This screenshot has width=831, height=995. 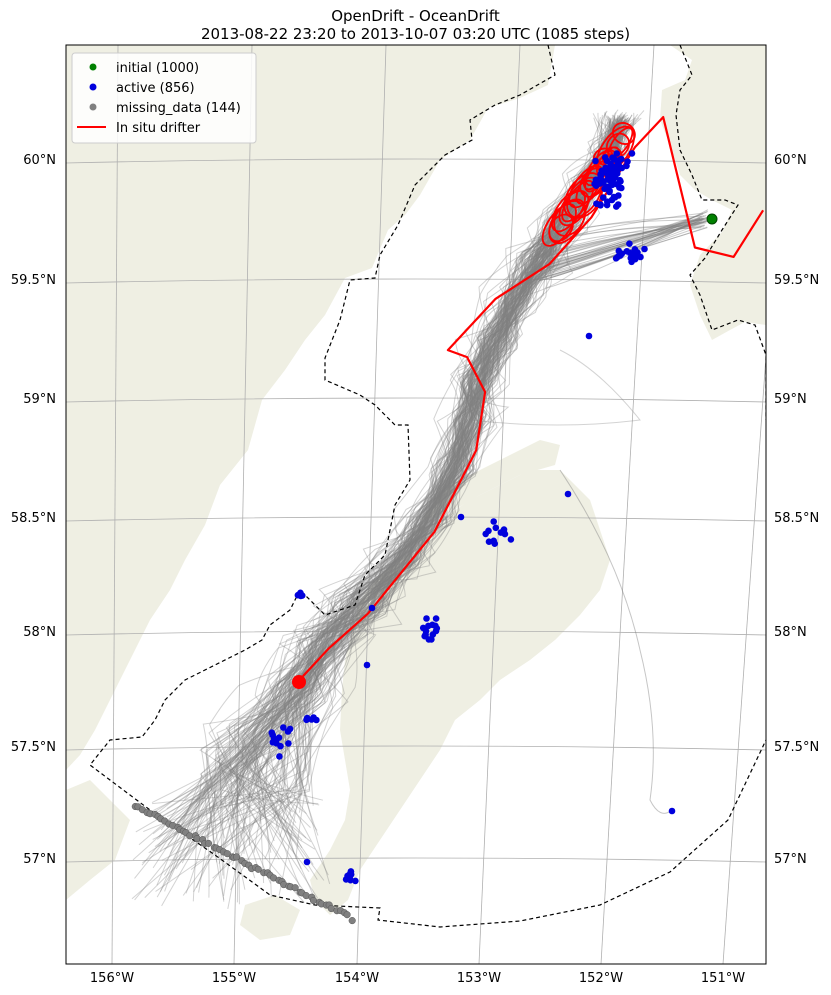 What do you see at coordinates (601, 978) in the screenshot?
I see `x-tick-label: 152°W` at bounding box center [601, 978].